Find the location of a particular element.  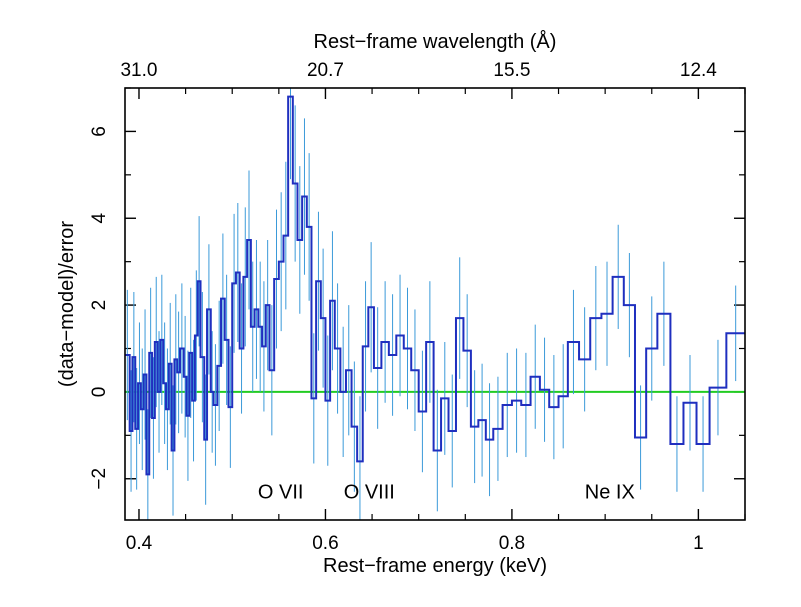

x-tick-label: 0.4 is located at coordinates (139, 543).